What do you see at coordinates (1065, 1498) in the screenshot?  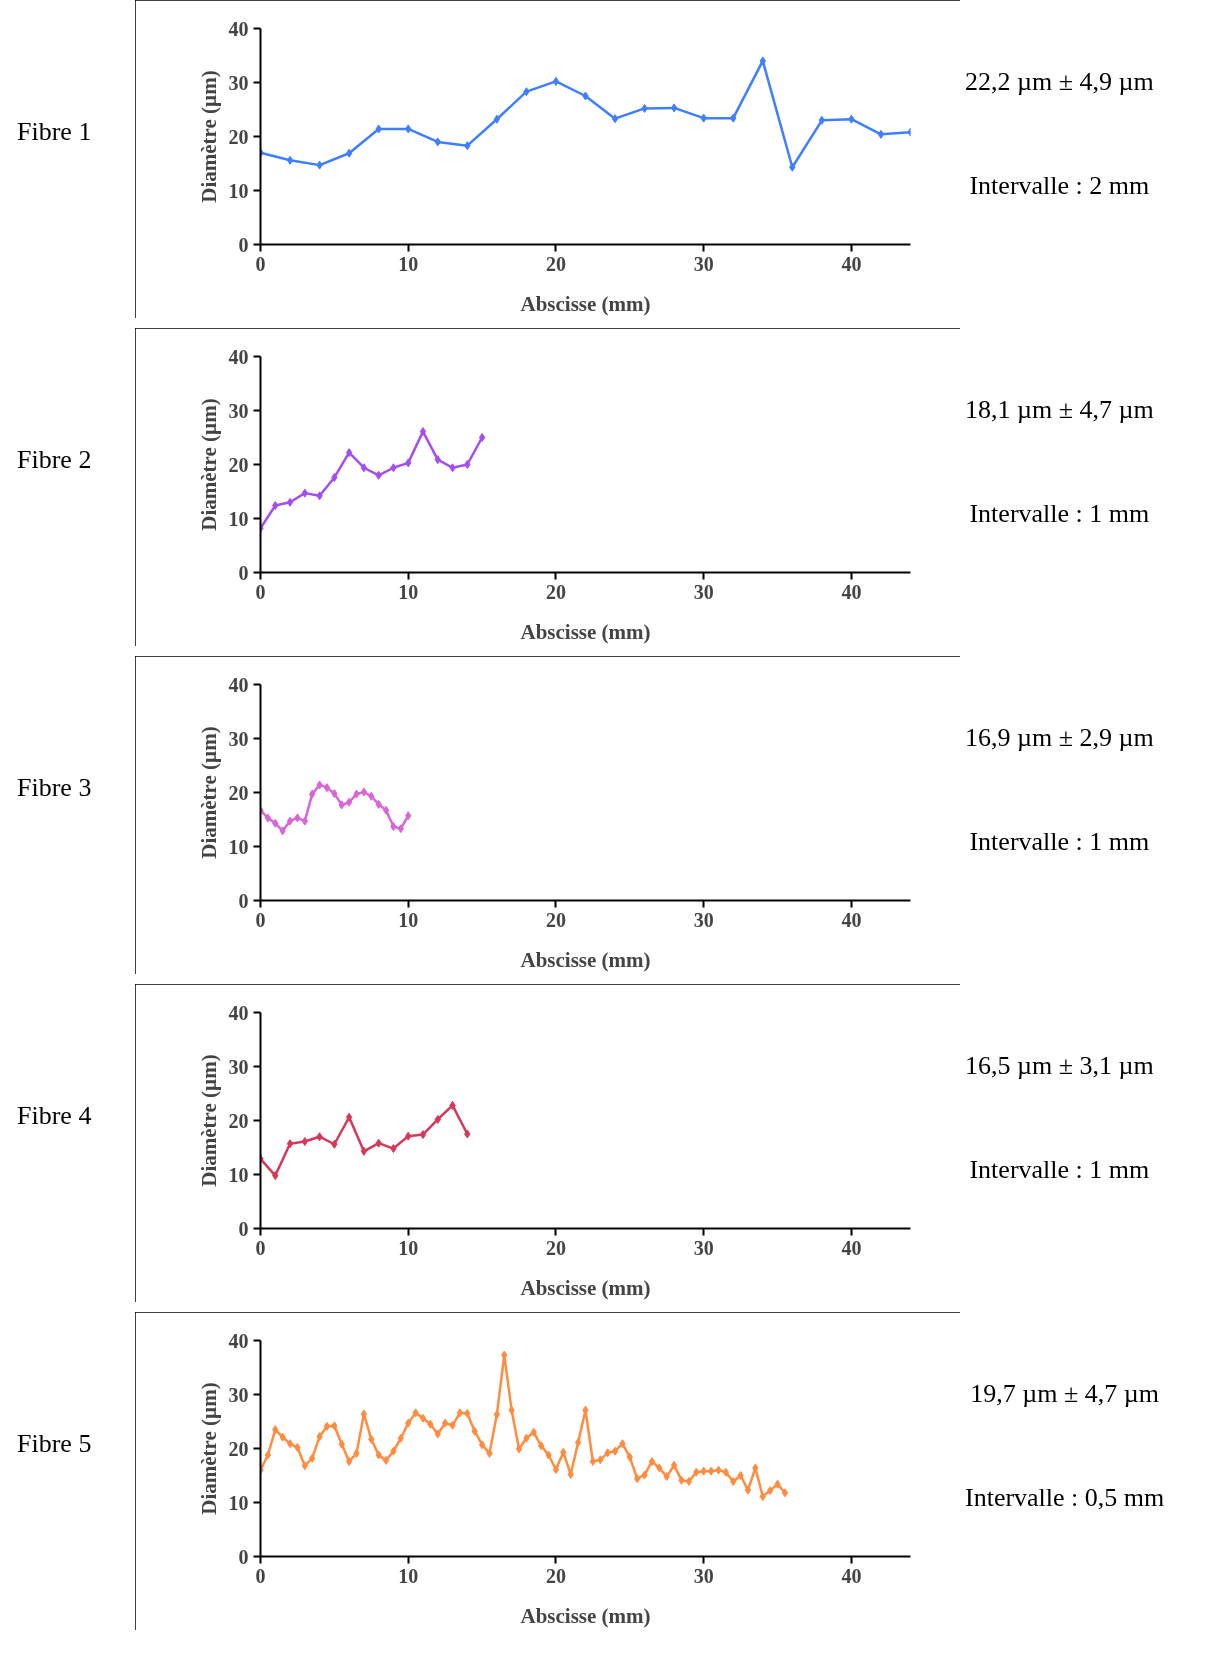 I see `text: Intervalle : 0,5 mm` at bounding box center [1065, 1498].